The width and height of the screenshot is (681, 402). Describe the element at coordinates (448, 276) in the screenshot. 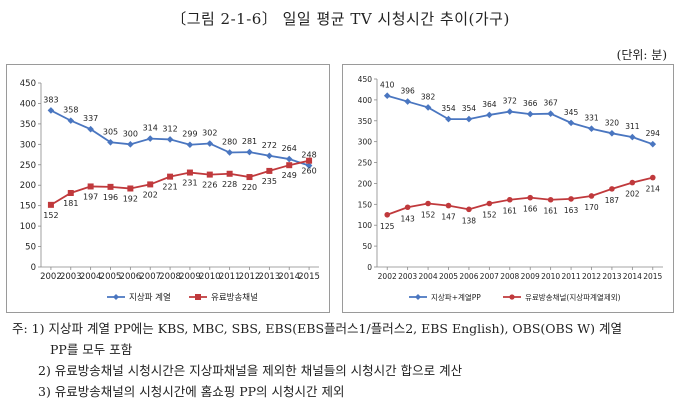

I see `x-tick-label: 2005` at that location.